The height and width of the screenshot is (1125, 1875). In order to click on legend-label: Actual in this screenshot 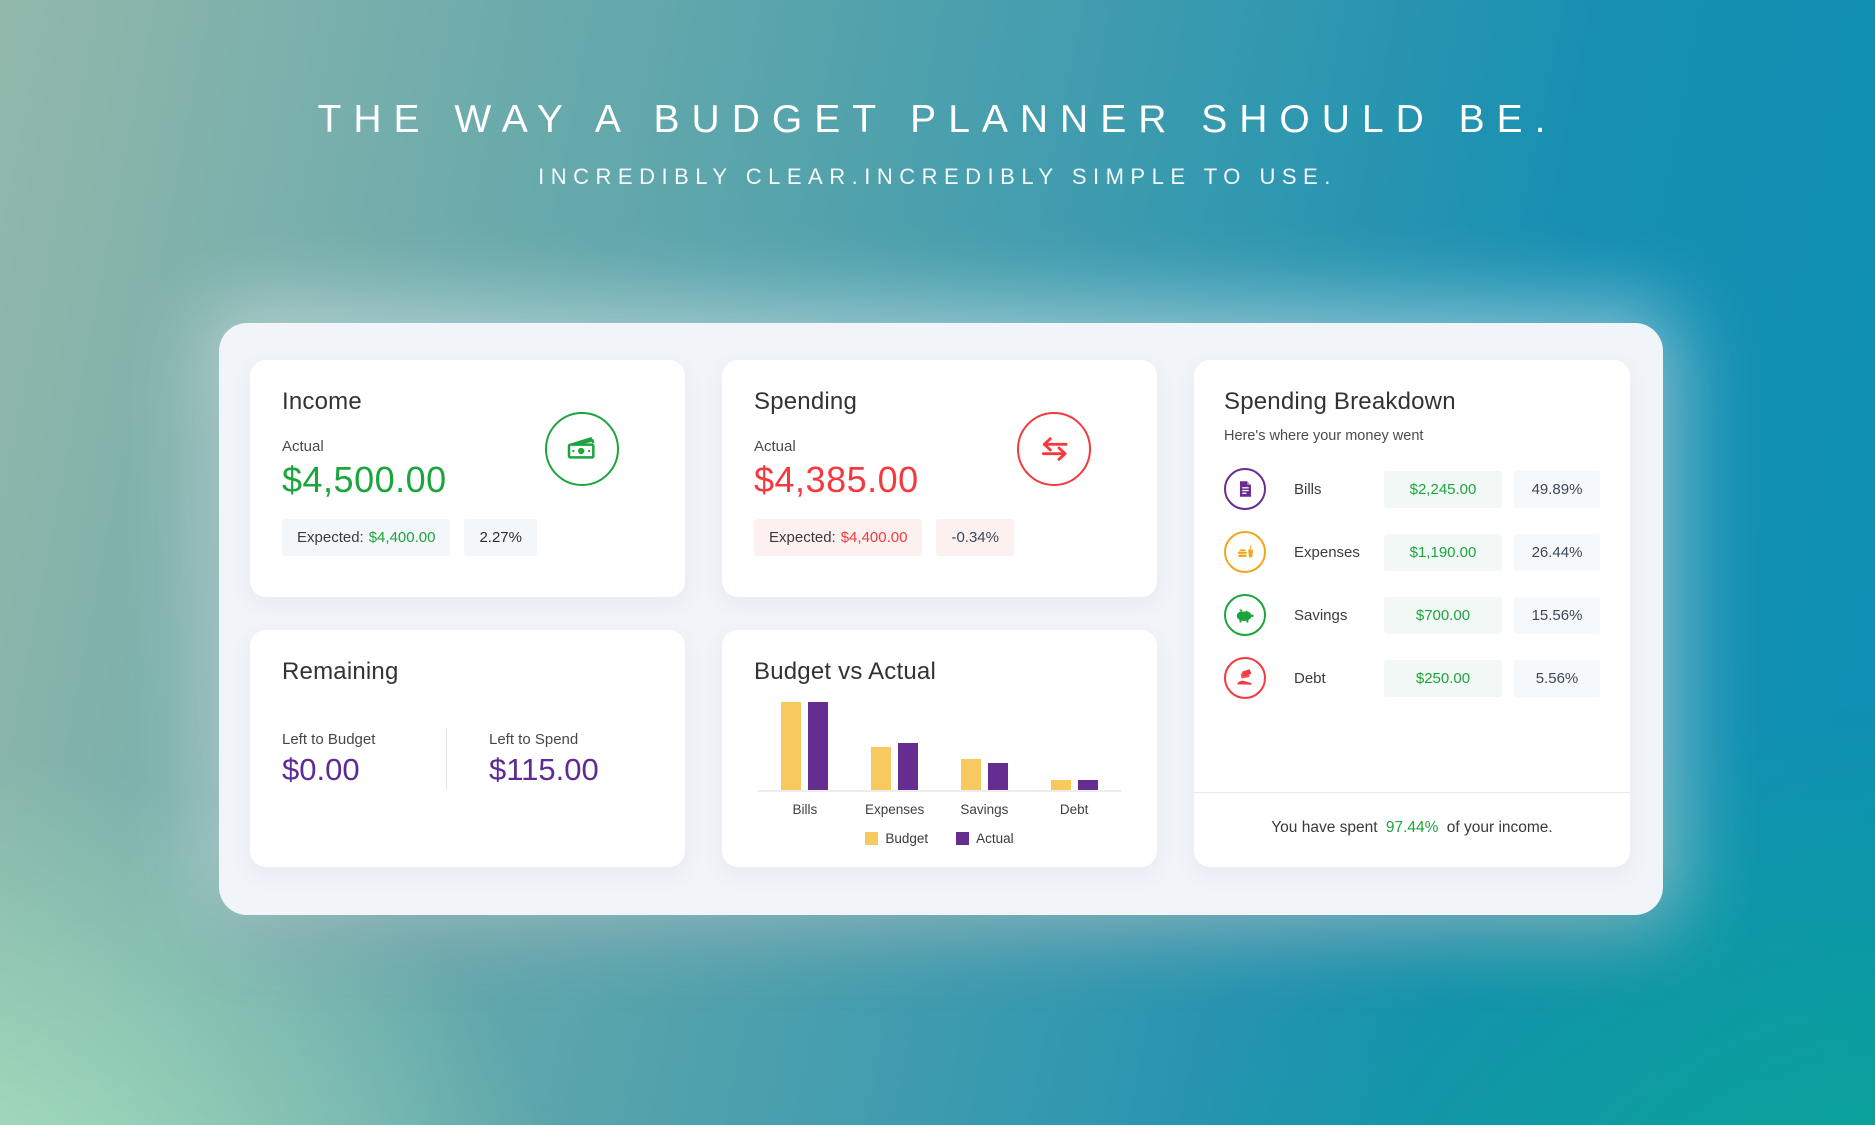, I will do `click(995, 838)`.